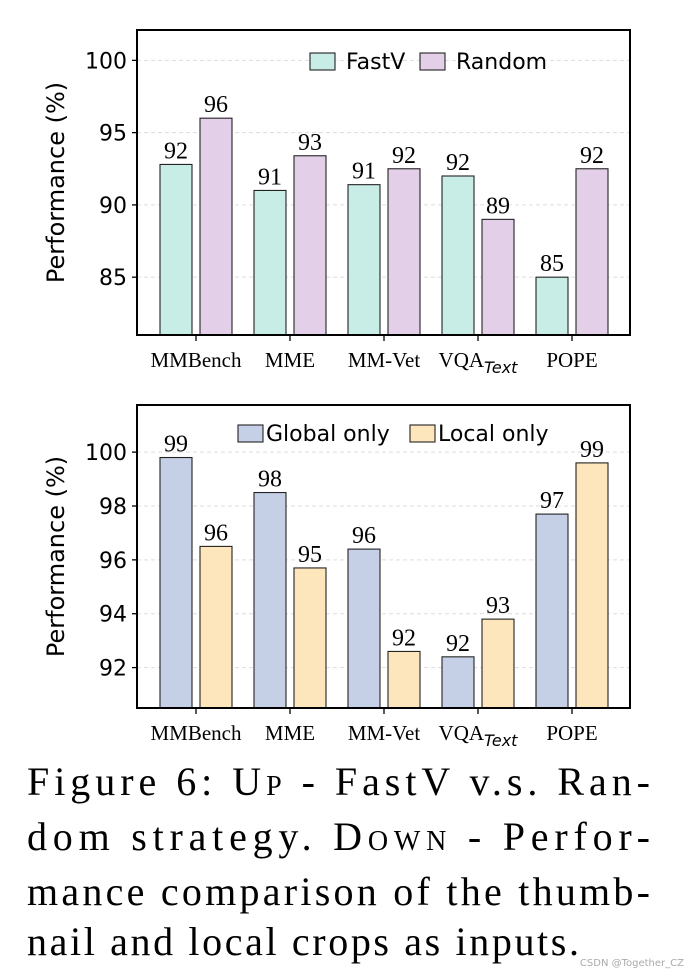 This screenshot has height=972, width=688. Describe the element at coordinates (113, 278) in the screenshot. I see `y-tick-label: 85` at that location.